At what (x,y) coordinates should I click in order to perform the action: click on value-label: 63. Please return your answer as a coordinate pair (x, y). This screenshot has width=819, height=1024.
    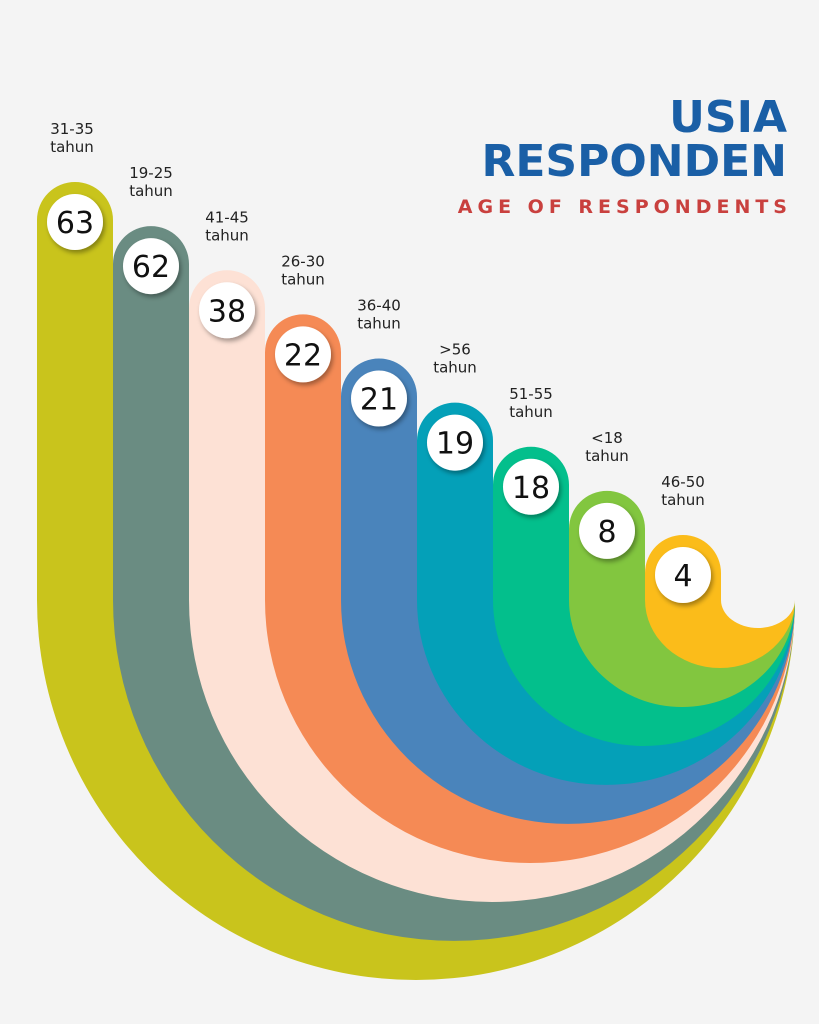
    Looking at the image, I should click on (75, 223).